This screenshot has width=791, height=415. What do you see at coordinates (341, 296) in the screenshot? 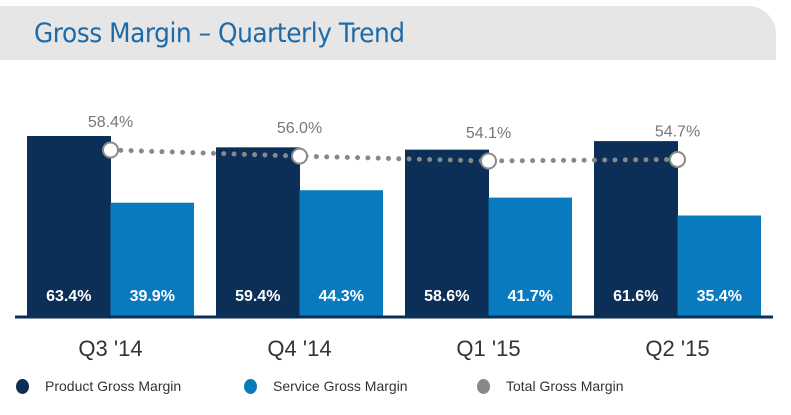
I see `service-bar-label-1: 44.3%` at bounding box center [341, 296].